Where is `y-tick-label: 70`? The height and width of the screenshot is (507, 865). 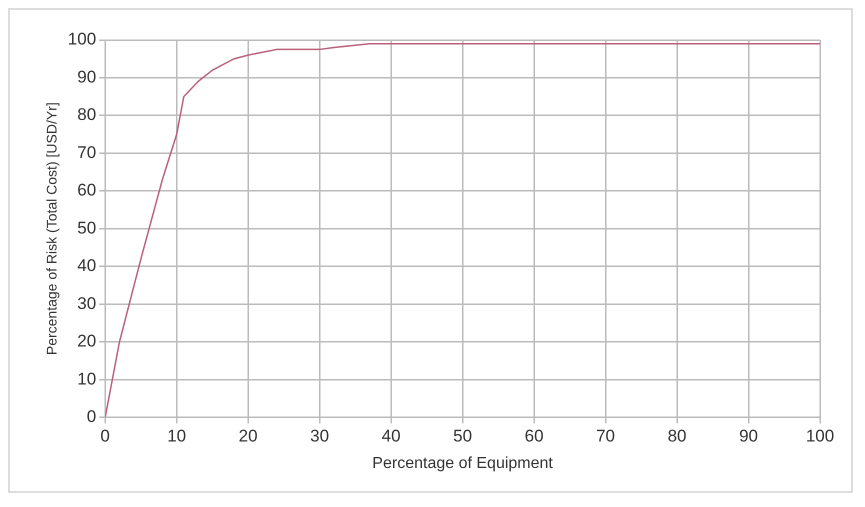
y-tick-label: 70 is located at coordinates (86, 152).